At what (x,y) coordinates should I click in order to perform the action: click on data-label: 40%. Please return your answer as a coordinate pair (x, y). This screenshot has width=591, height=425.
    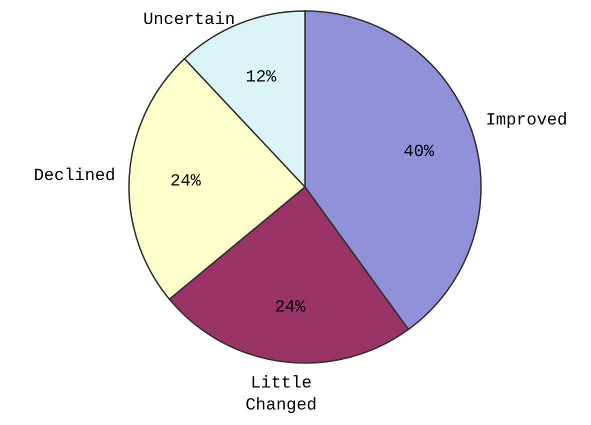
    Looking at the image, I should click on (419, 152).